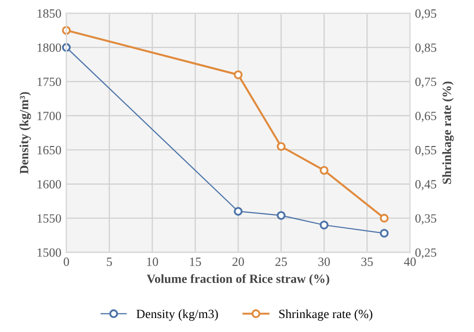 The height and width of the screenshot is (332, 474). Describe the element at coordinates (281, 262) in the screenshot. I see `x-tick-label: 25` at that location.